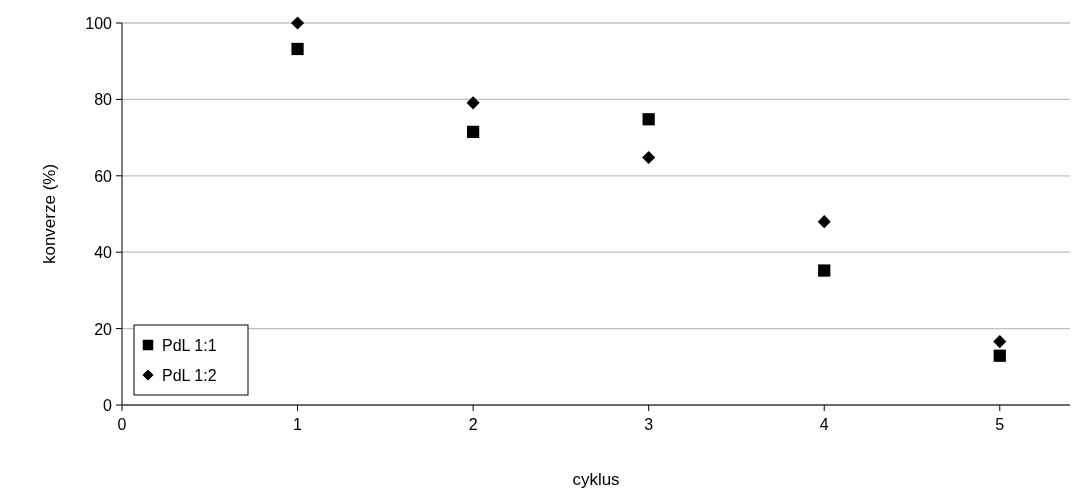 The image size is (1078, 497). I want to click on y-tick-label: 40, so click(103, 253).